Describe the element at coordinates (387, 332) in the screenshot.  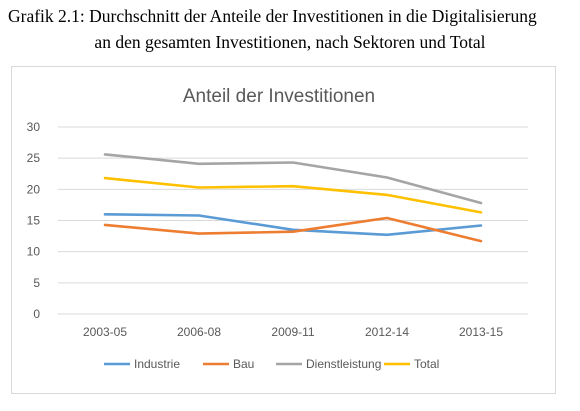
I see `x-tick-label: 2012-14` at that location.